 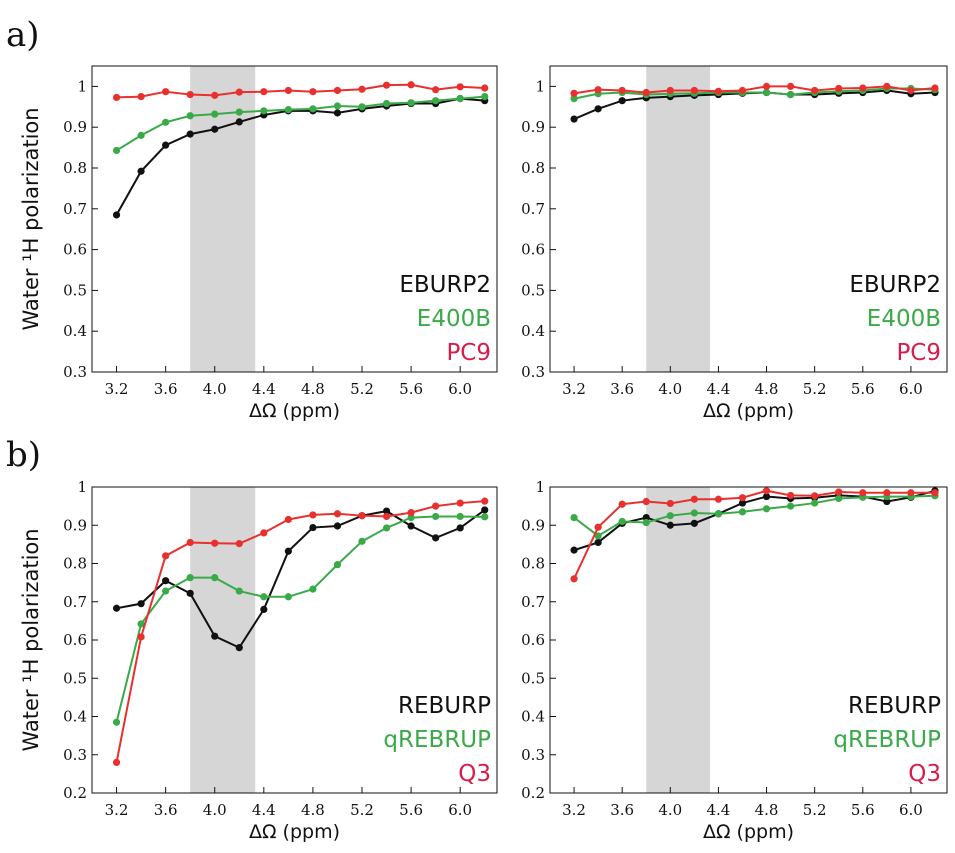 What do you see at coordinates (460, 810) in the screenshot?
I see `x-tick-label: 6.0` at bounding box center [460, 810].